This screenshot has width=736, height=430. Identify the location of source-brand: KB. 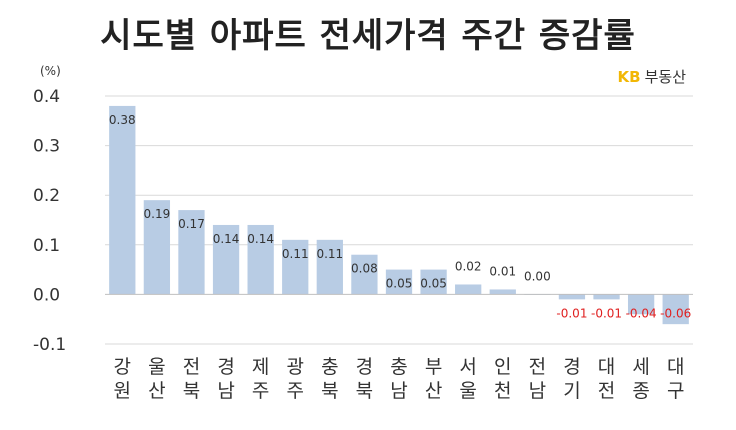
(629, 77).